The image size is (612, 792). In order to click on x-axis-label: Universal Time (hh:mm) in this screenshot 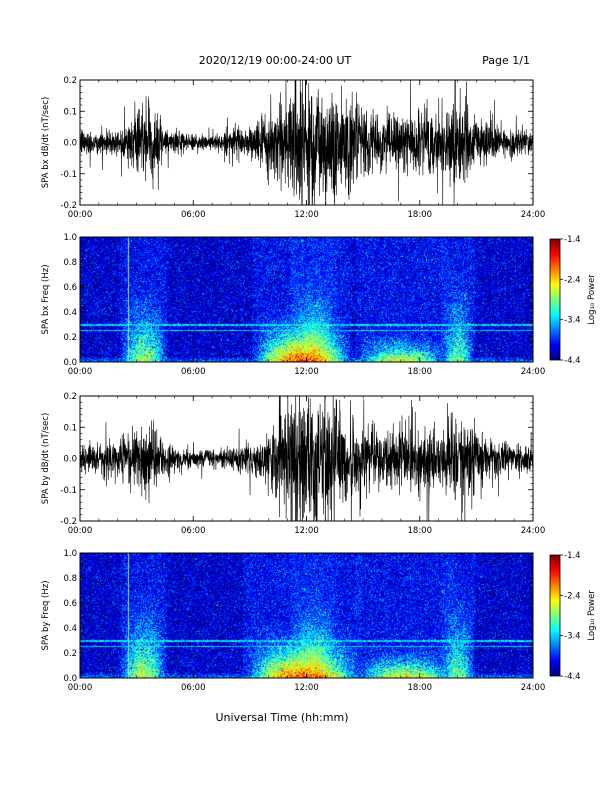, I will do `click(282, 717)`.